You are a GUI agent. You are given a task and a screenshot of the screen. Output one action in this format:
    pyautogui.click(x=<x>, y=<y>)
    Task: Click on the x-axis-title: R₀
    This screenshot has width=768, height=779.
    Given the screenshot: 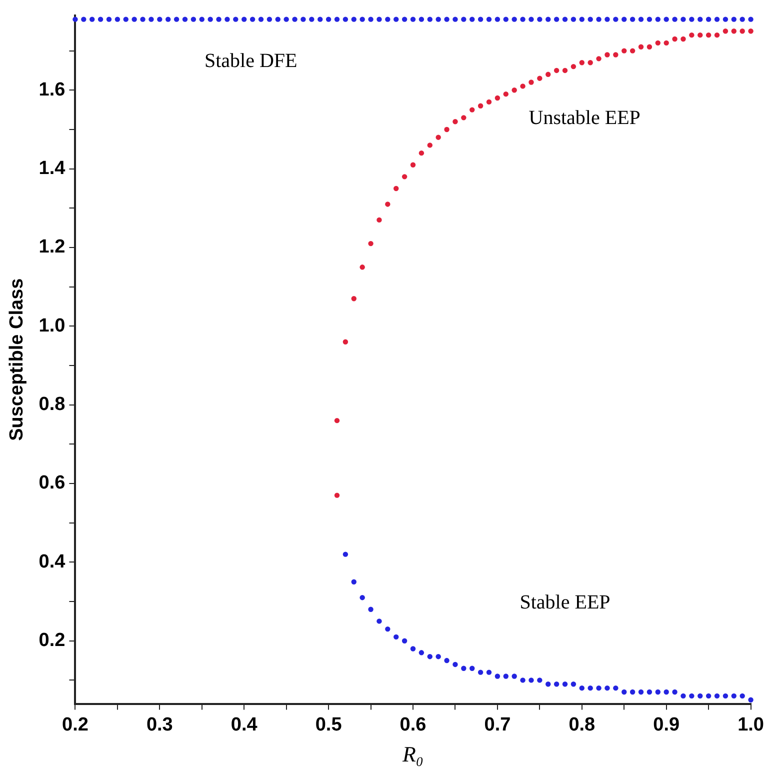 What is the action you would take?
    pyautogui.click(x=412, y=754)
    